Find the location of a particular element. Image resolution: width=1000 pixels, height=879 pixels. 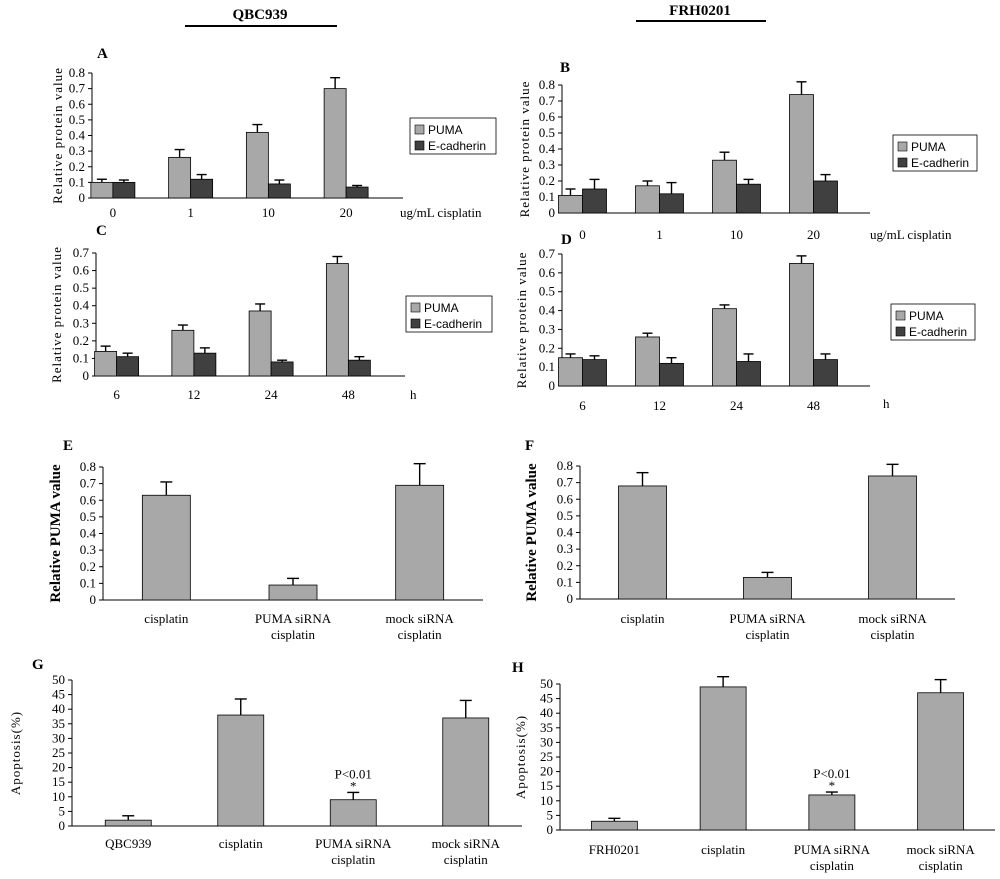

x-tick-label: 24 is located at coordinates (737, 405).